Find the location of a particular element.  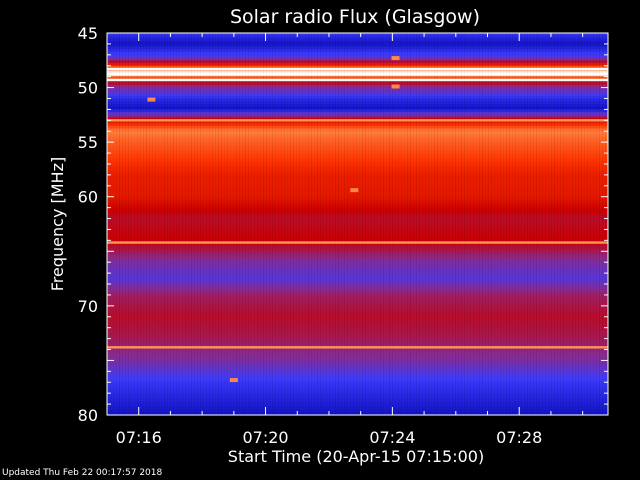

x-axis-label: Start Time (20-Apr-15 07:15:00) is located at coordinates (356, 456).